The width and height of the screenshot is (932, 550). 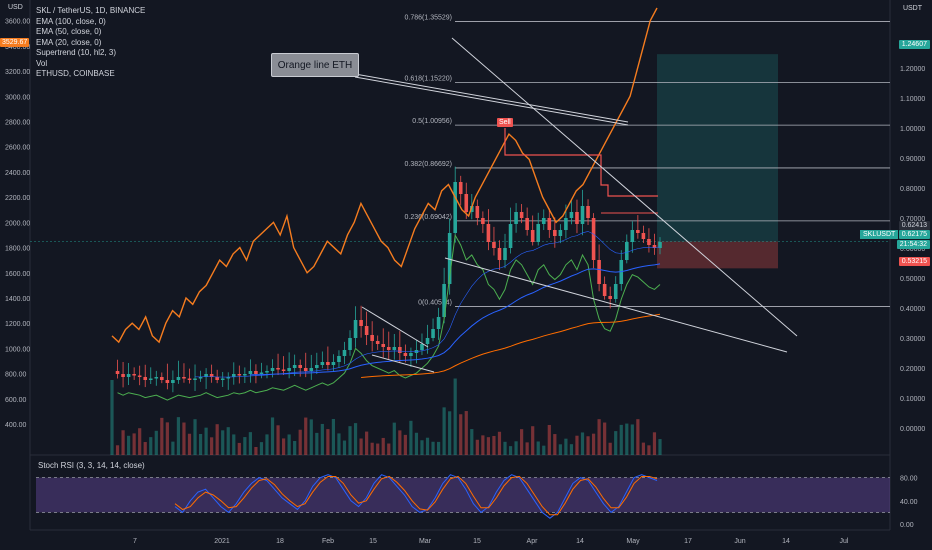 What do you see at coordinates (912, 279) in the screenshot?
I see `right-tick-label: 0.50000` at bounding box center [912, 279].